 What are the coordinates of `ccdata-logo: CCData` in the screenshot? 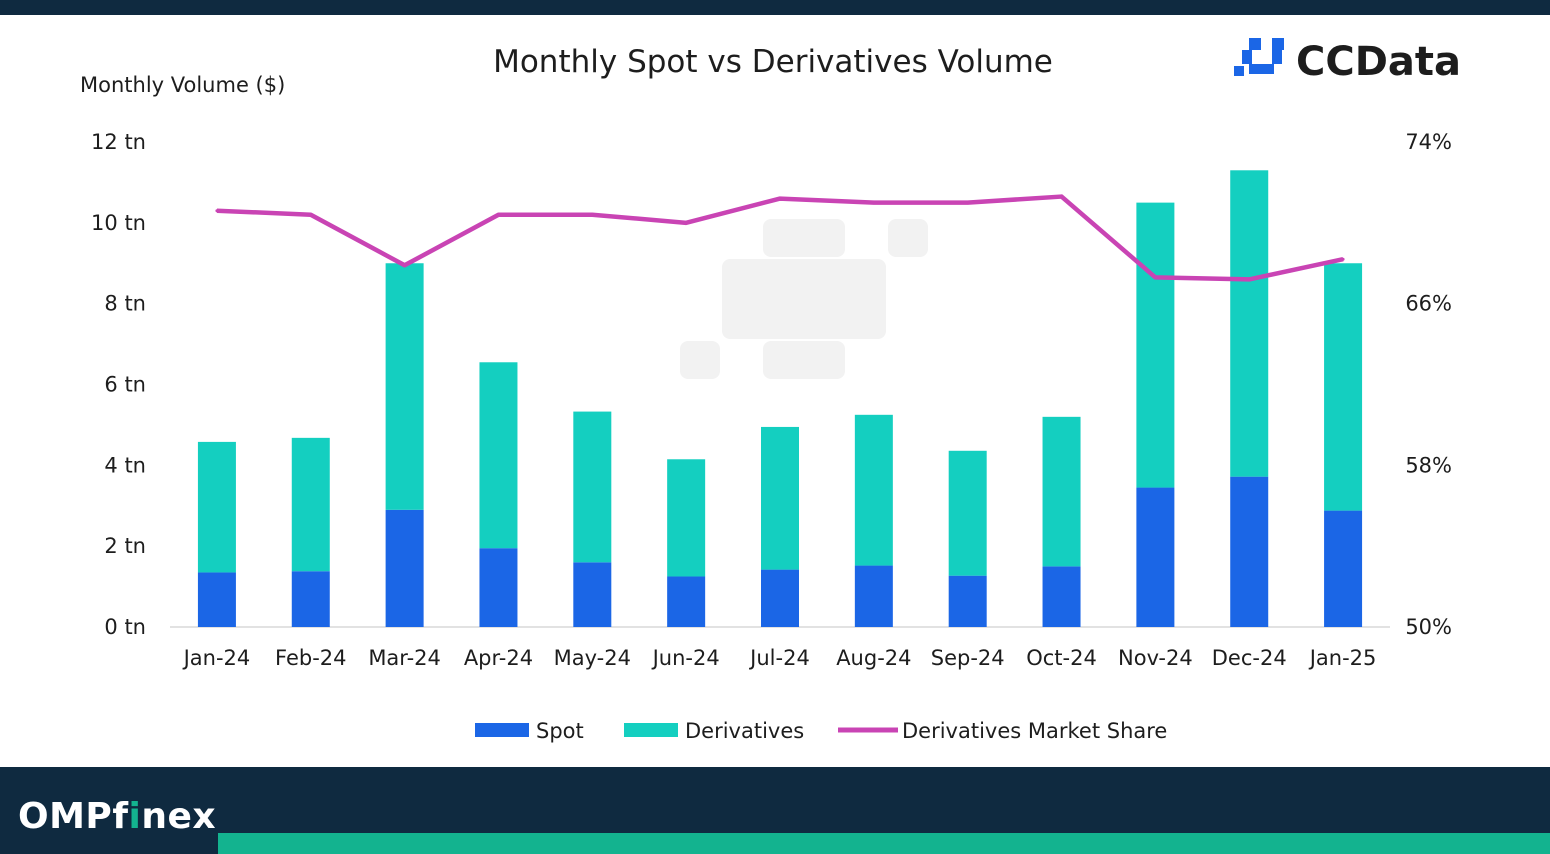 It's located at (1347, 61).